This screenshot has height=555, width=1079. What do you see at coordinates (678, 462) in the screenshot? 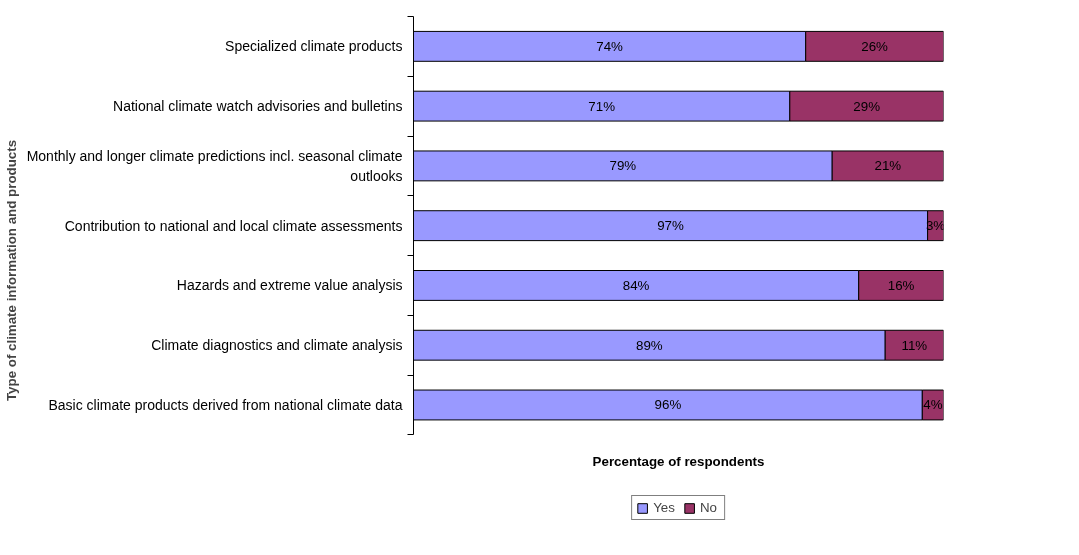
I see `x-axis-title: Percentage of respondents` at bounding box center [678, 462].